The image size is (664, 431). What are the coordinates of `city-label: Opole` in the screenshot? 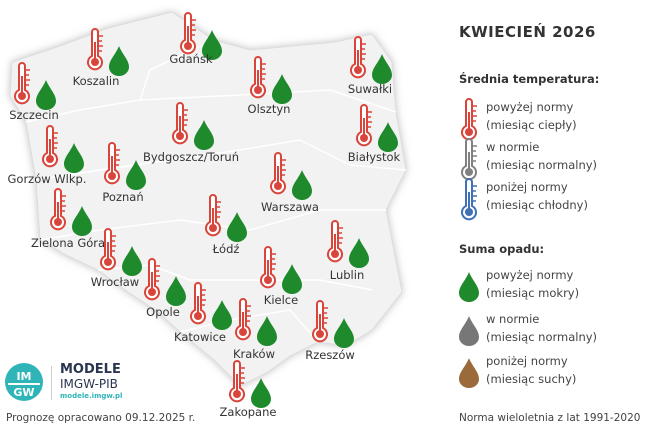 It's located at (163, 312).